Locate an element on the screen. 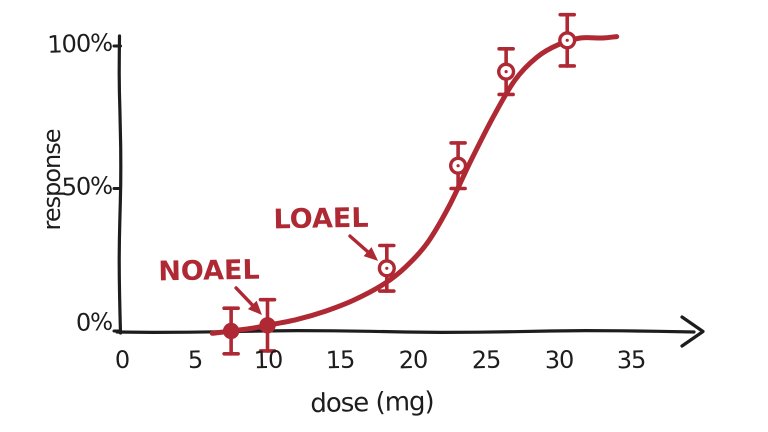 This screenshot has width=768, height=432. x-tick-label-5: 5 is located at coordinates (195, 360).